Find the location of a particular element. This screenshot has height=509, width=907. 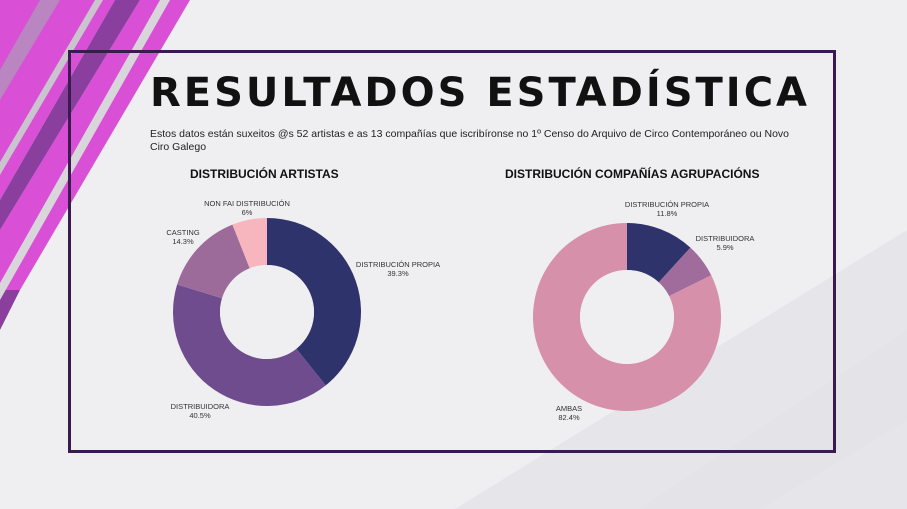

slice-value-label: 40.5% is located at coordinates (200, 415).